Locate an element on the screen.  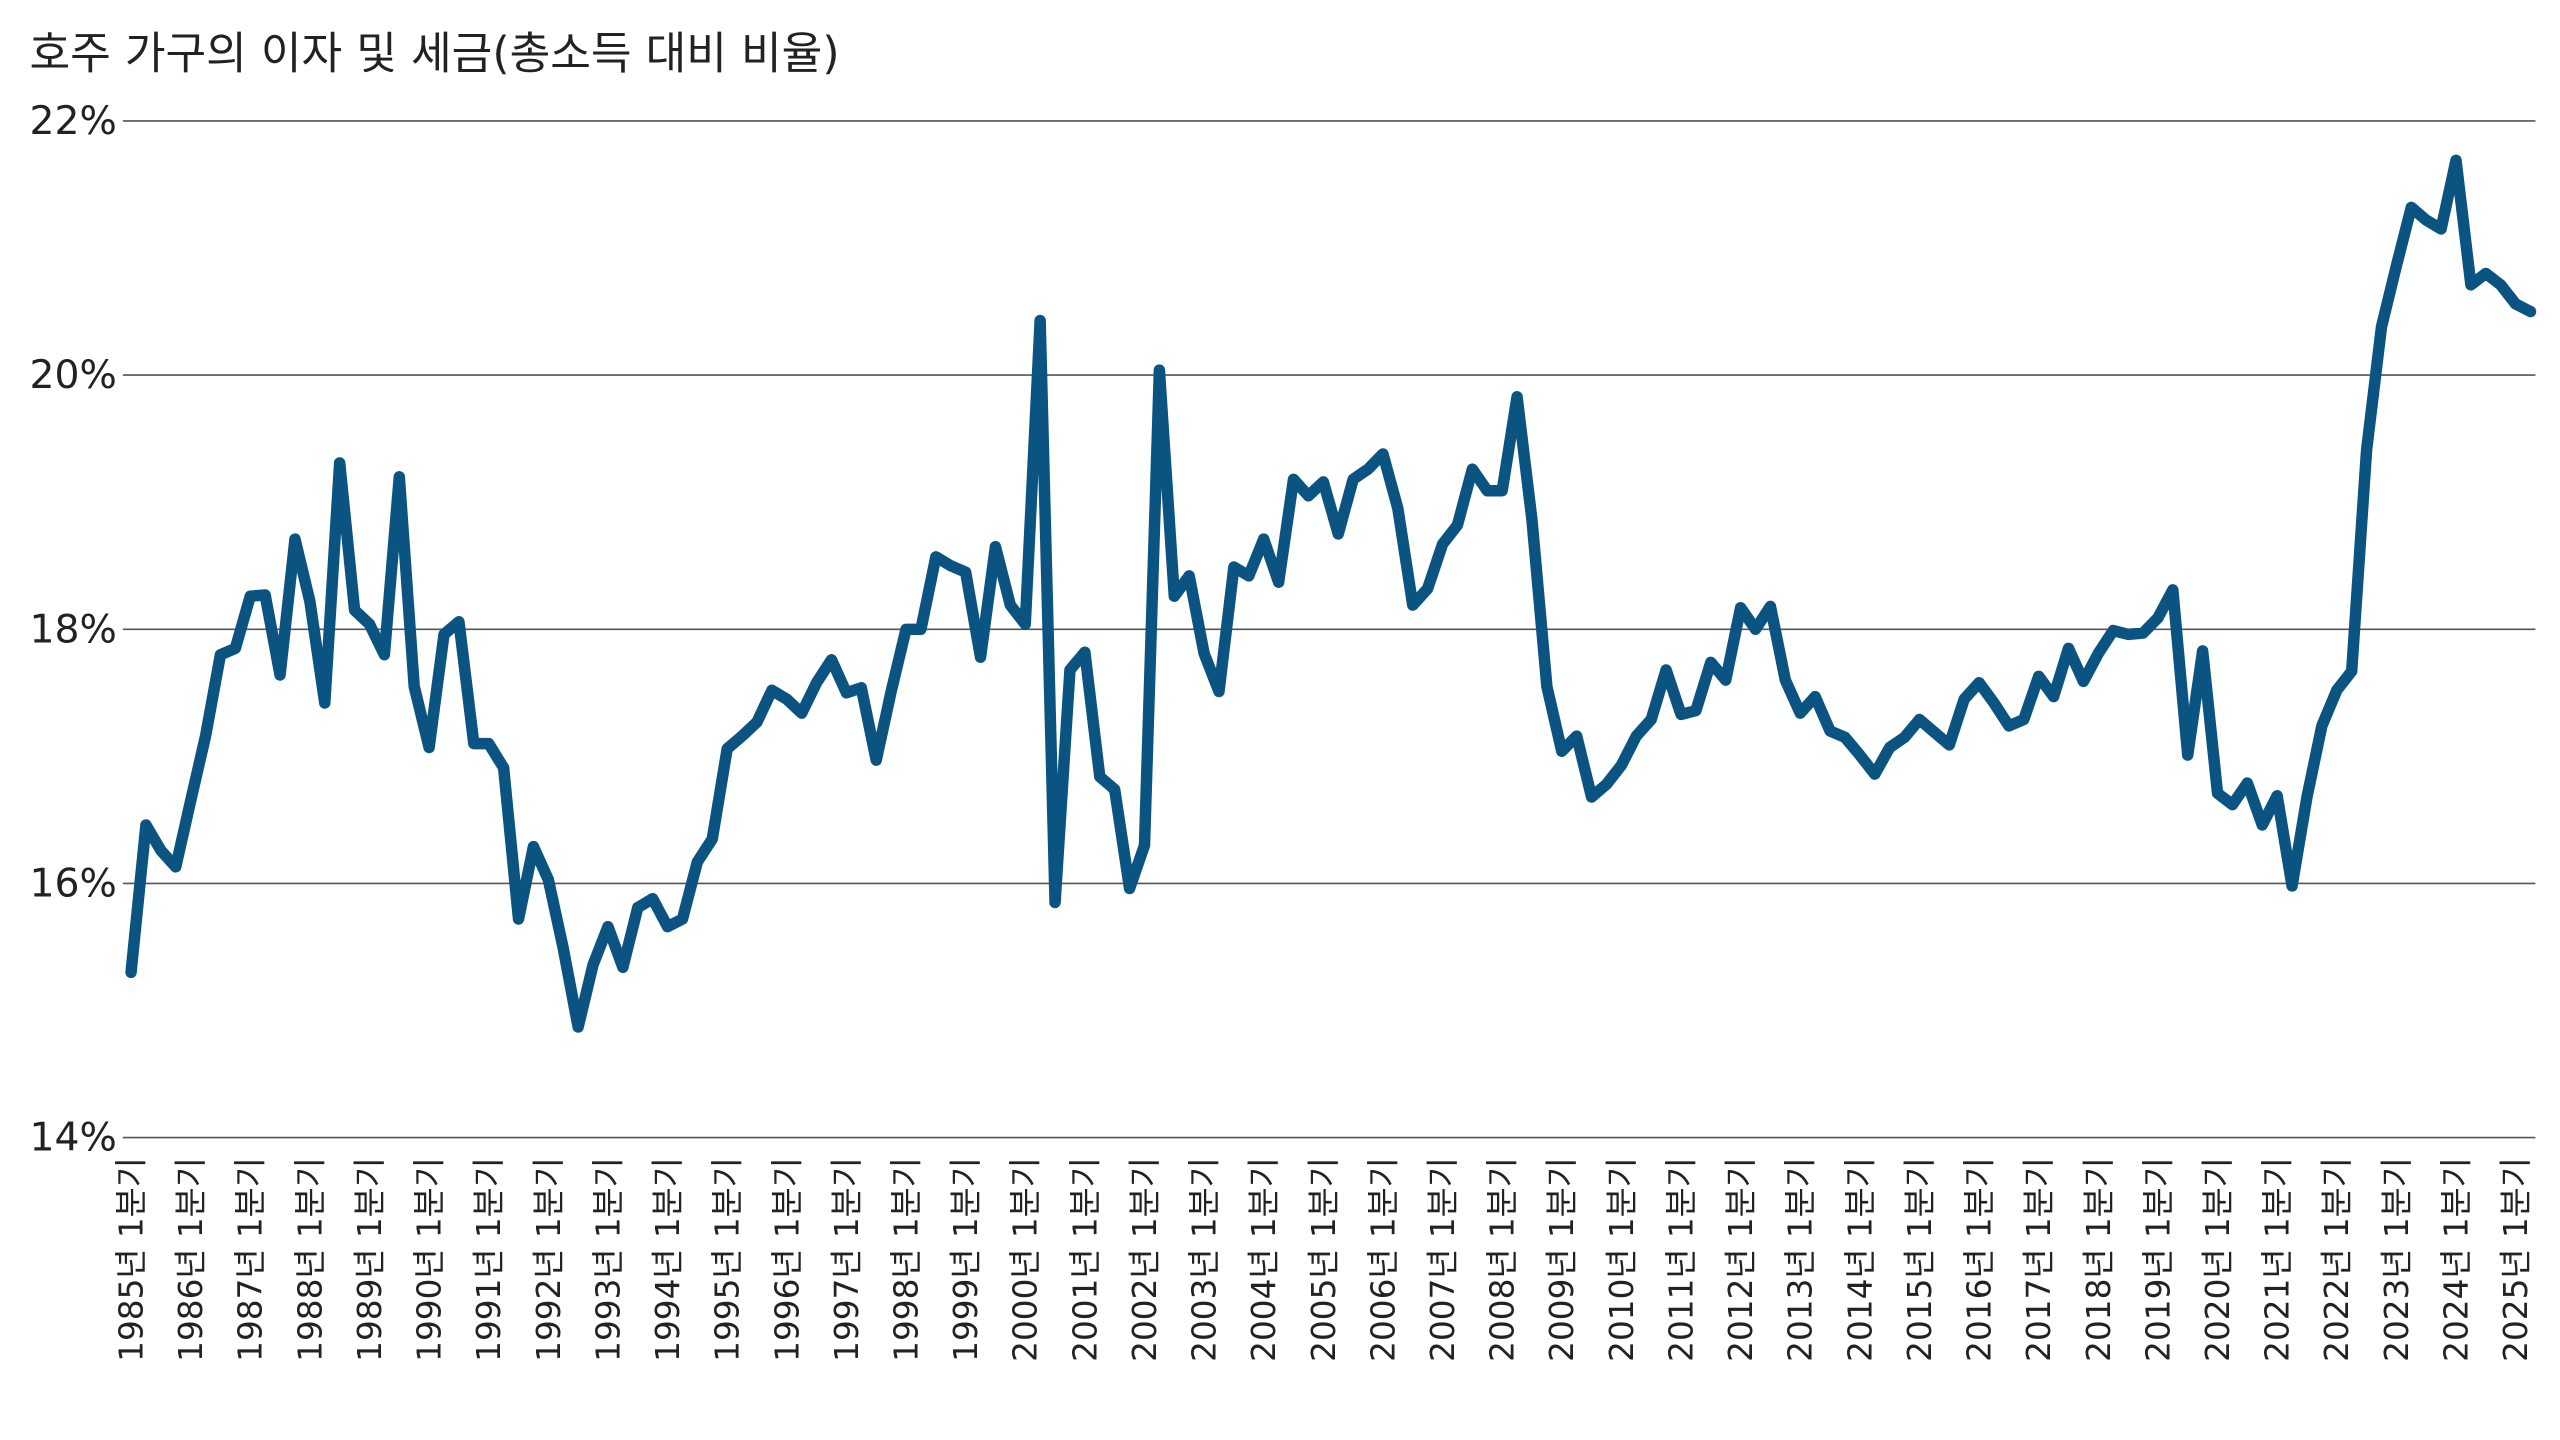
x-tick-label: 1988년 1분기 is located at coordinates (310, 1259).